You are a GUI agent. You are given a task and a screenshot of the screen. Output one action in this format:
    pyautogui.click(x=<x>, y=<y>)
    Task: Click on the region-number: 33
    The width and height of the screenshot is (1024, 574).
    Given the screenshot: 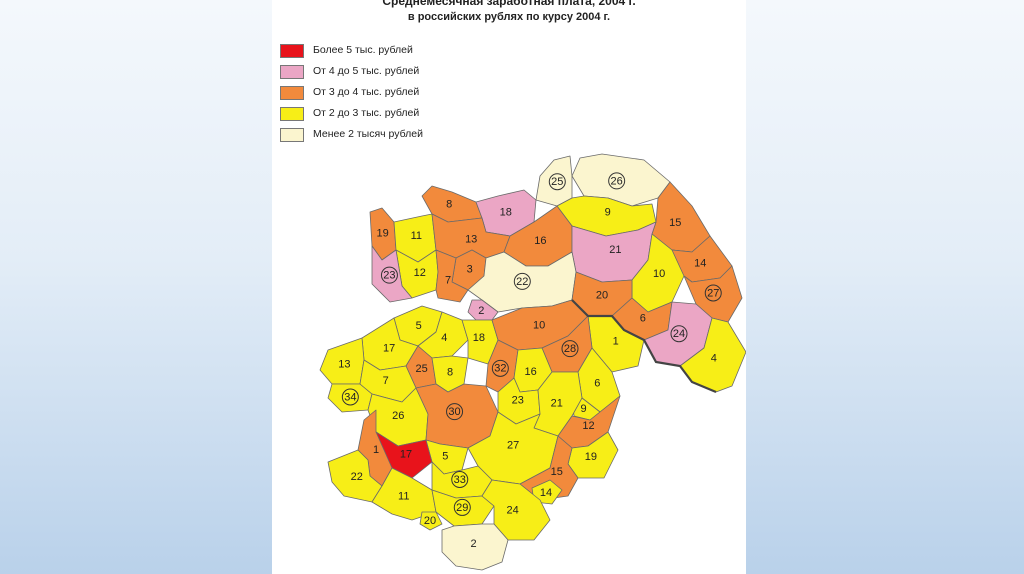 What is the action you would take?
    pyautogui.click(x=460, y=480)
    